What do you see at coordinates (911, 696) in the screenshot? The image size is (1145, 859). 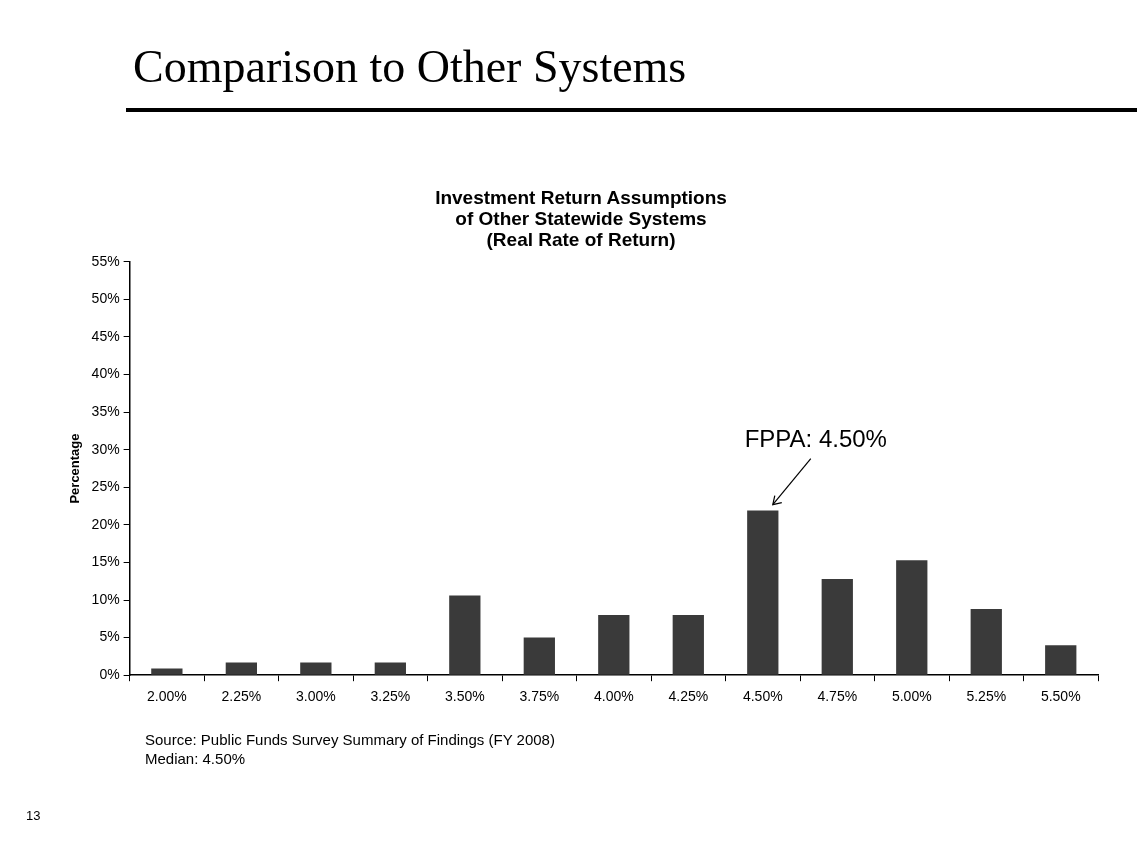 I see `x-tick-label: 5.00%` at bounding box center [911, 696].